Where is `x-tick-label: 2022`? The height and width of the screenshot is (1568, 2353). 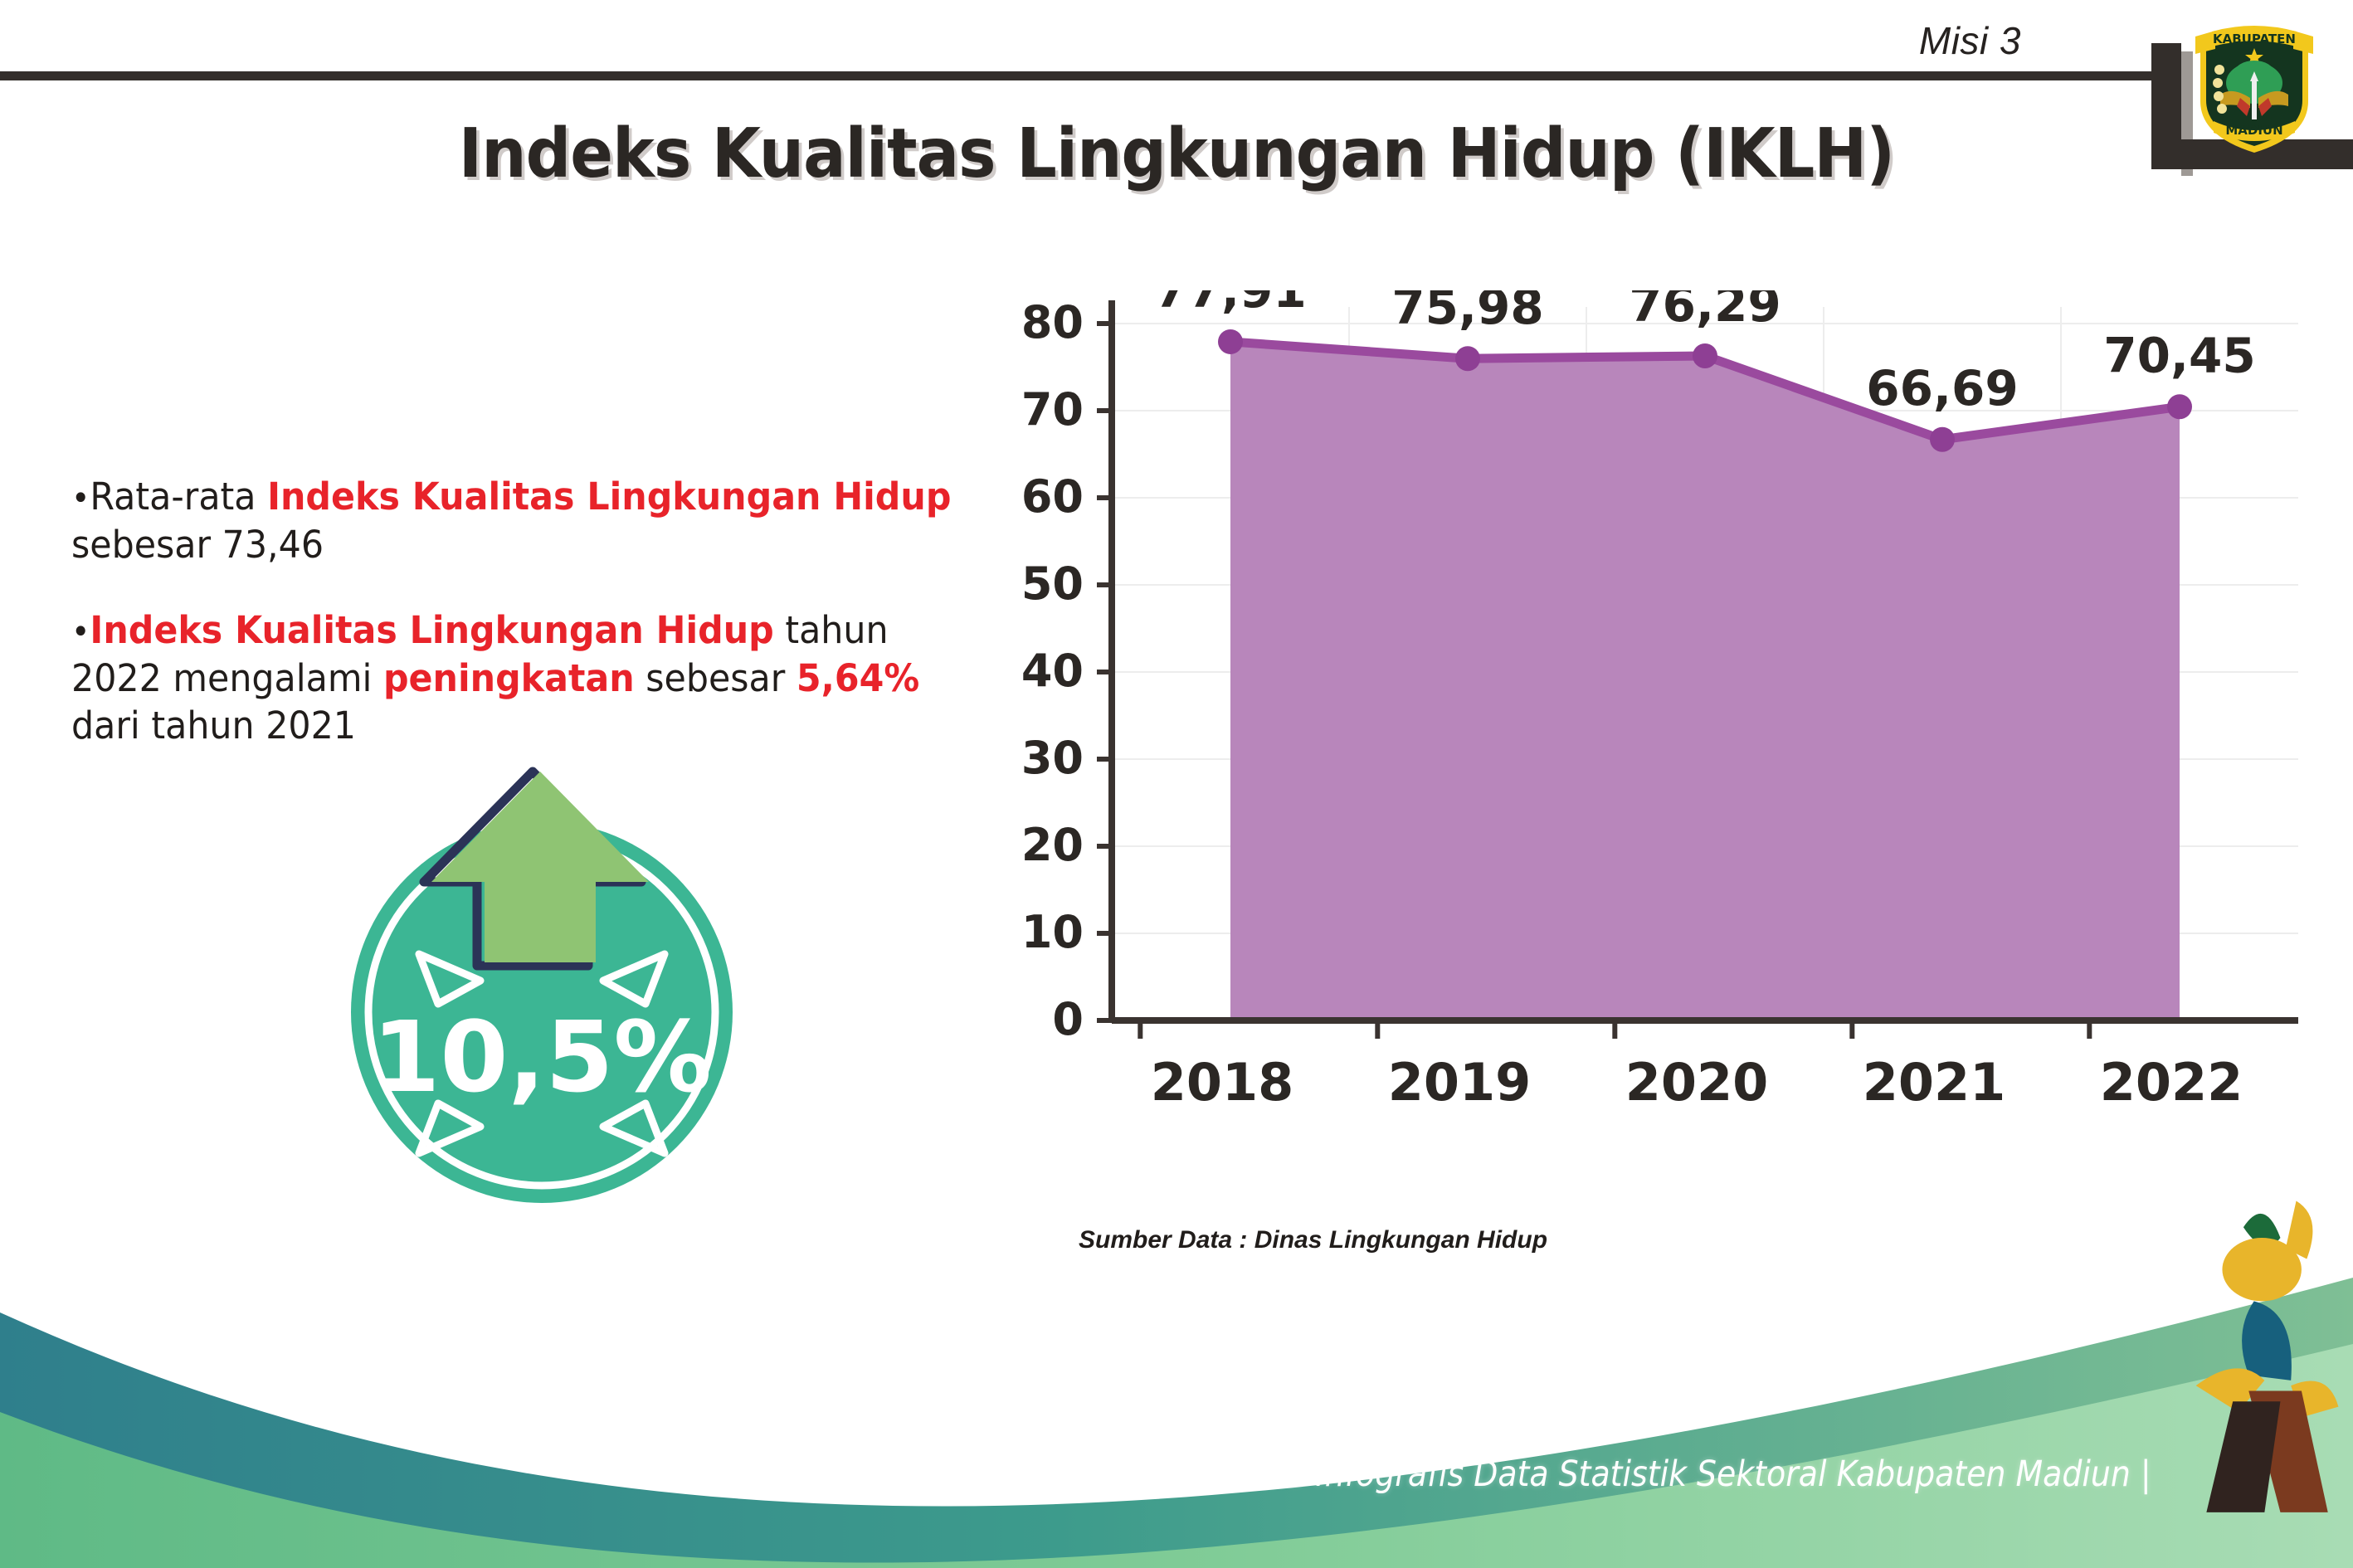
x-tick-label: 2022 is located at coordinates (2171, 1082).